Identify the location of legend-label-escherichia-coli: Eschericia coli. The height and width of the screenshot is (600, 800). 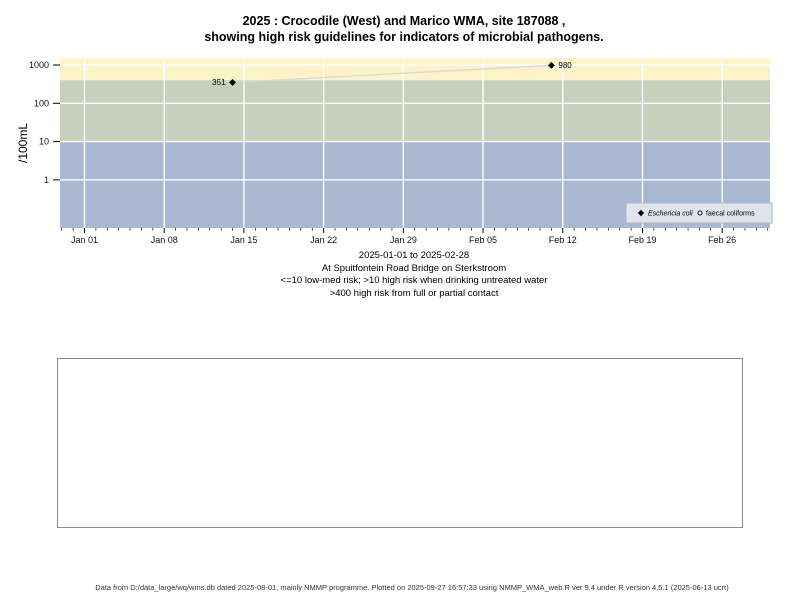
(670, 214).